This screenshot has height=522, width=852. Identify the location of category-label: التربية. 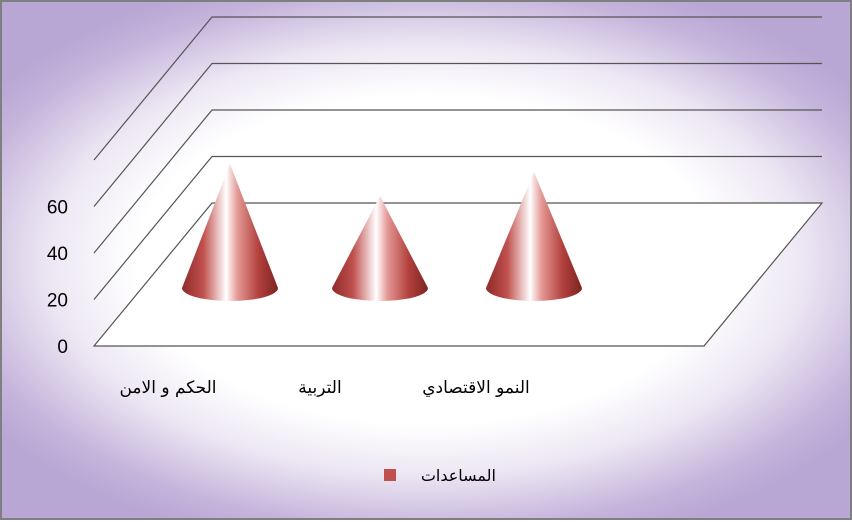
(319, 388).